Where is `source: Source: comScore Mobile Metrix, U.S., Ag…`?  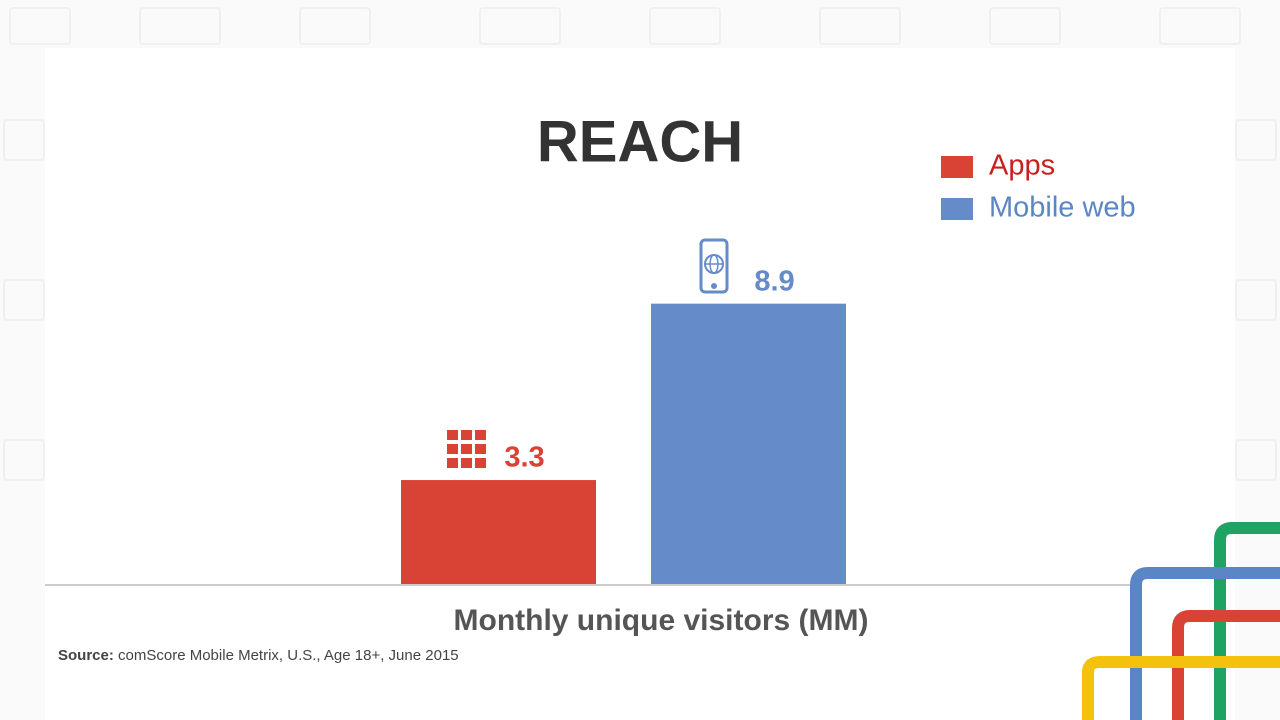
source: Source: comScore Mobile Metrix, U.S., Ag… is located at coordinates (258, 655).